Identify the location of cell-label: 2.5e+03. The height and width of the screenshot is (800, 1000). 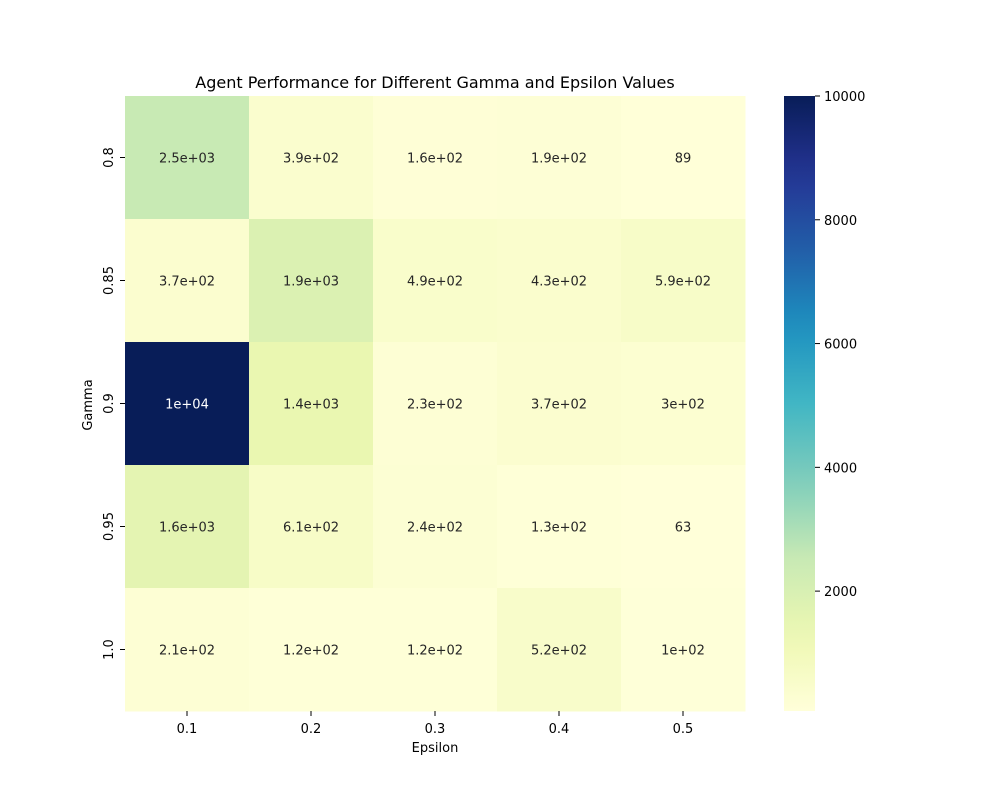
(187, 159).